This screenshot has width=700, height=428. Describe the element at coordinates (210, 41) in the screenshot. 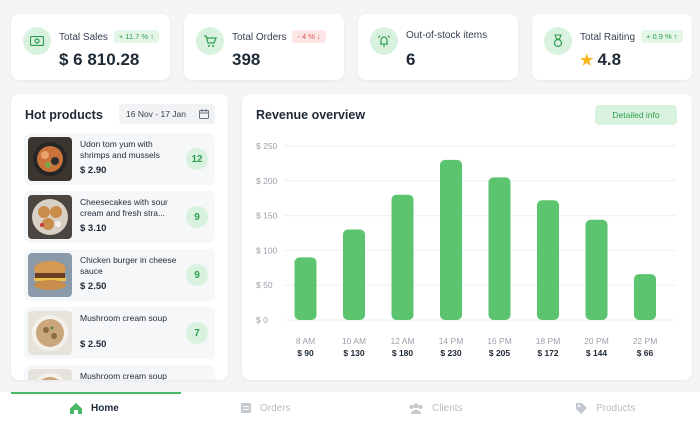

I see `cart-icon` at that location.